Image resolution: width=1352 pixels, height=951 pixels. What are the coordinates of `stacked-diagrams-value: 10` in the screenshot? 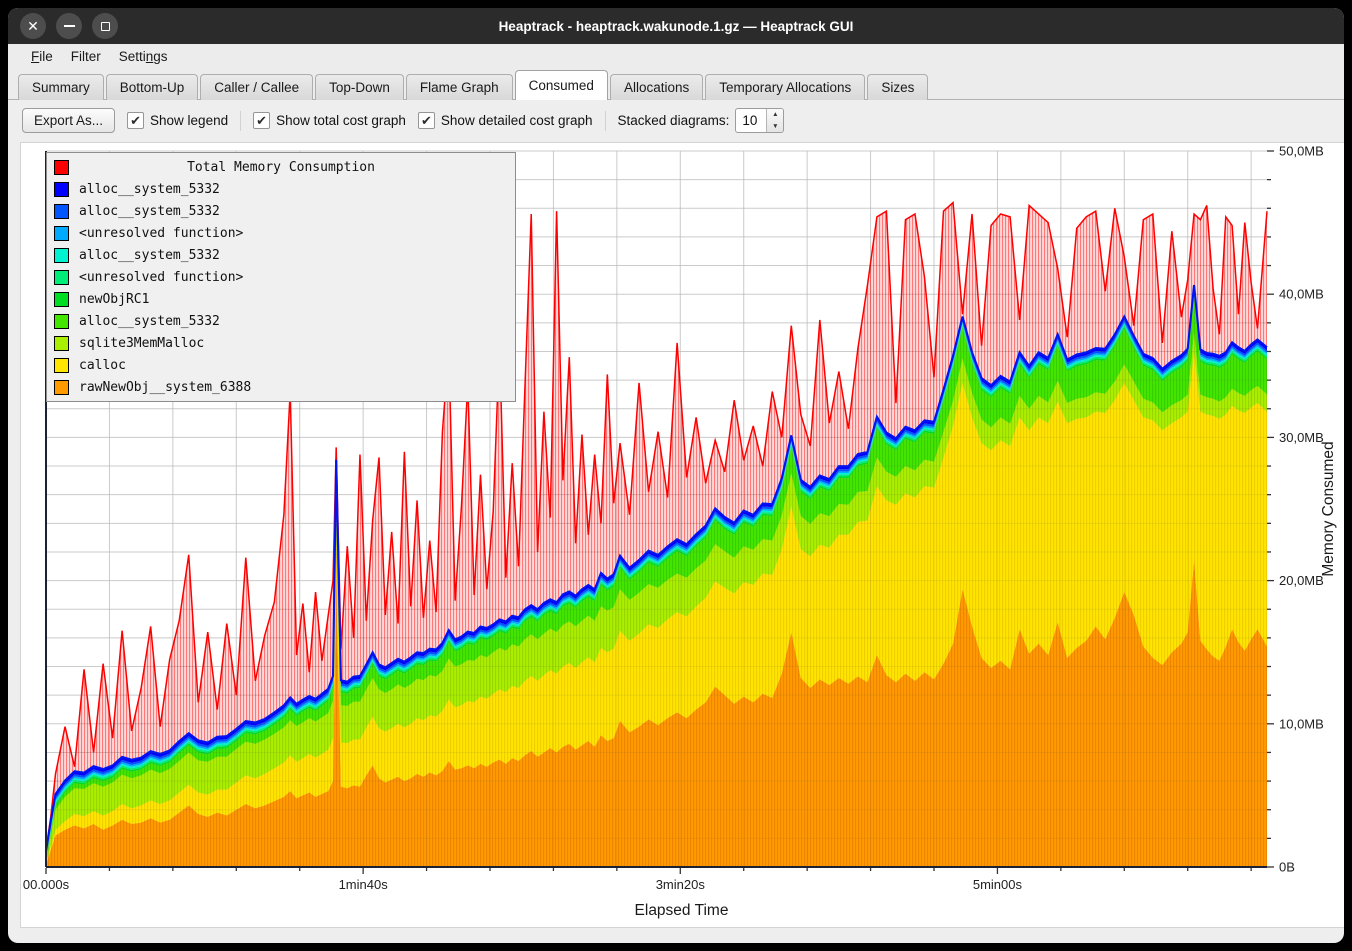 It's located at (750, 120).